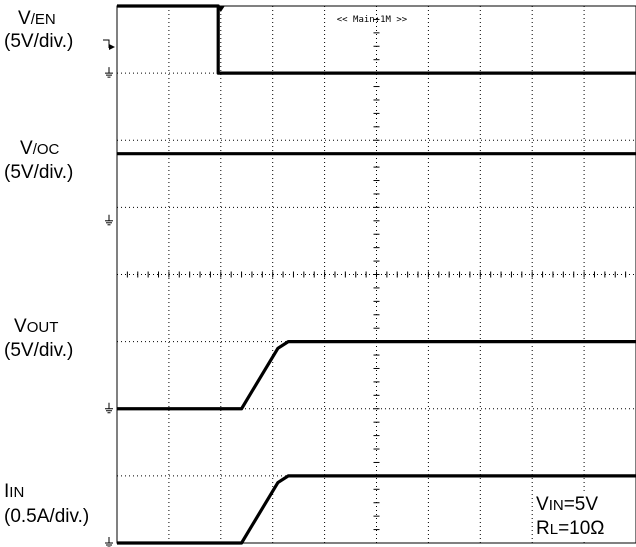 The height and width of the screenshot is (547, 636). I want to click on channel-label-ven-prefix: V, so click(24, 18).